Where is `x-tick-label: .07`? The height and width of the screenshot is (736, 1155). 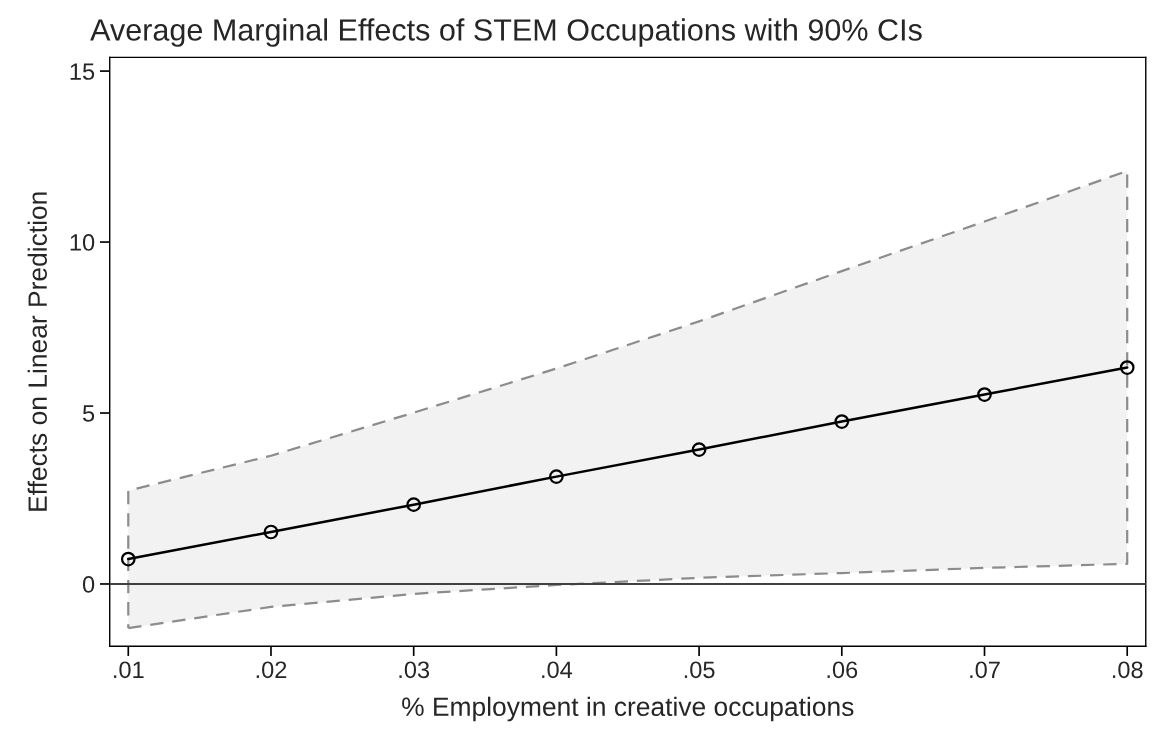
x-tick-label: .07 is located at coordinates (985, 670).